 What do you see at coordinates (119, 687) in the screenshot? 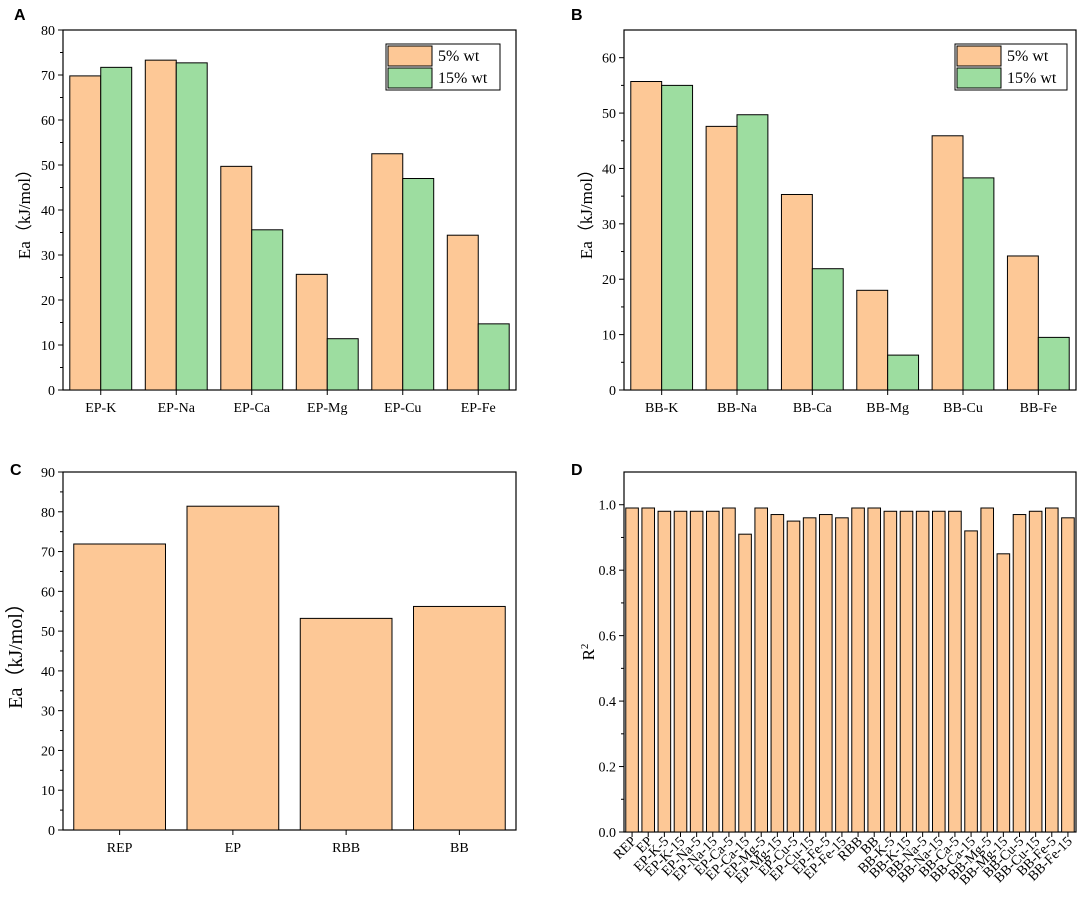
I see `bar-REP-Ea` at bounding box center [119, 687].